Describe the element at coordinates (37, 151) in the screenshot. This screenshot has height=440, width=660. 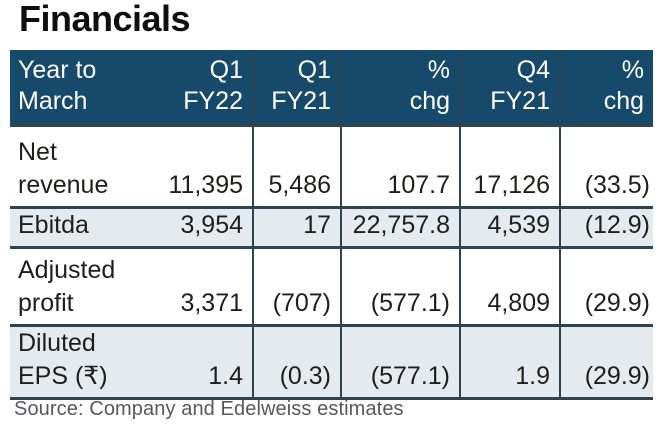
I see `row-label-line1: Net` at that location.